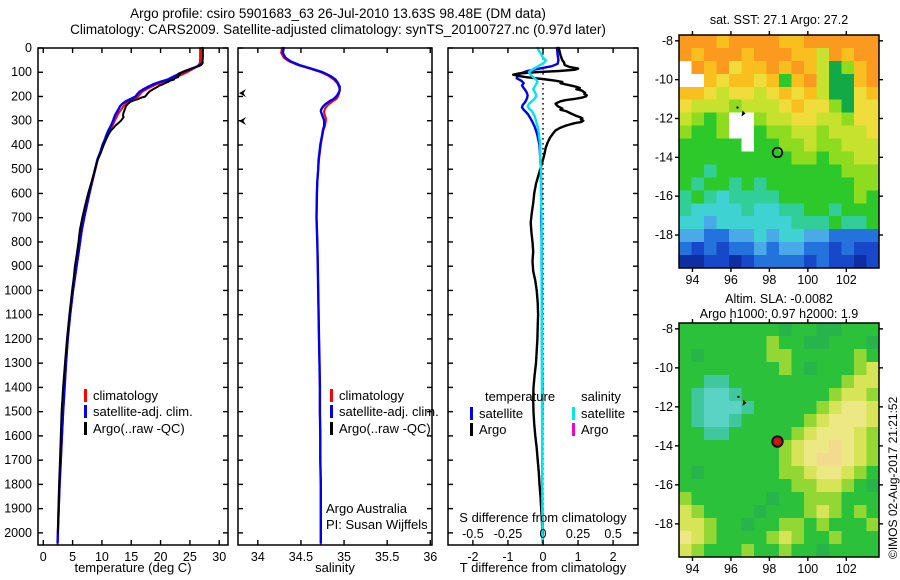 The width and height of the screenshot is (900, 580). I want to click on sla-map-title-line2: Argo h1000: 0.97 h2000: 1.9, so click(779, 314).